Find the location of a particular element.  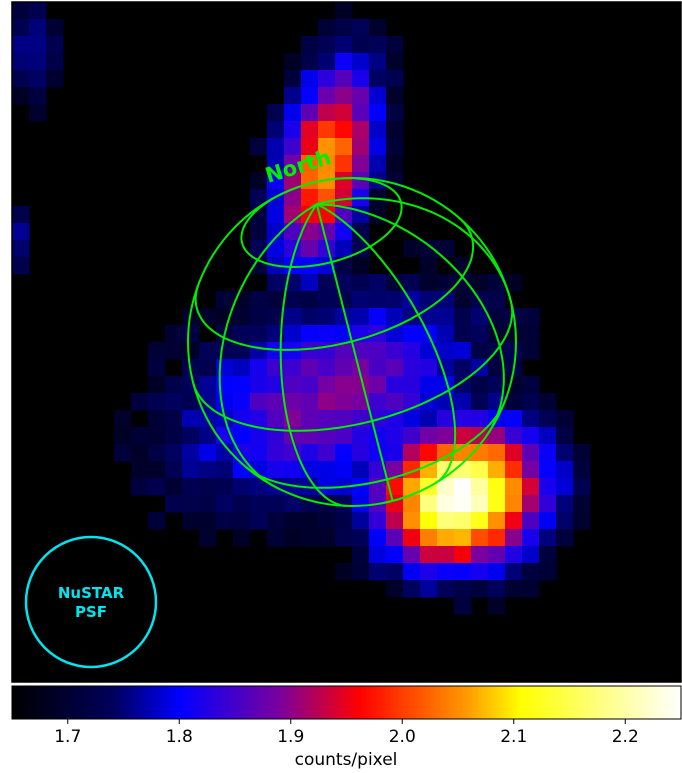

psf-label-line2: PSF is located at coordinates (91, 612).